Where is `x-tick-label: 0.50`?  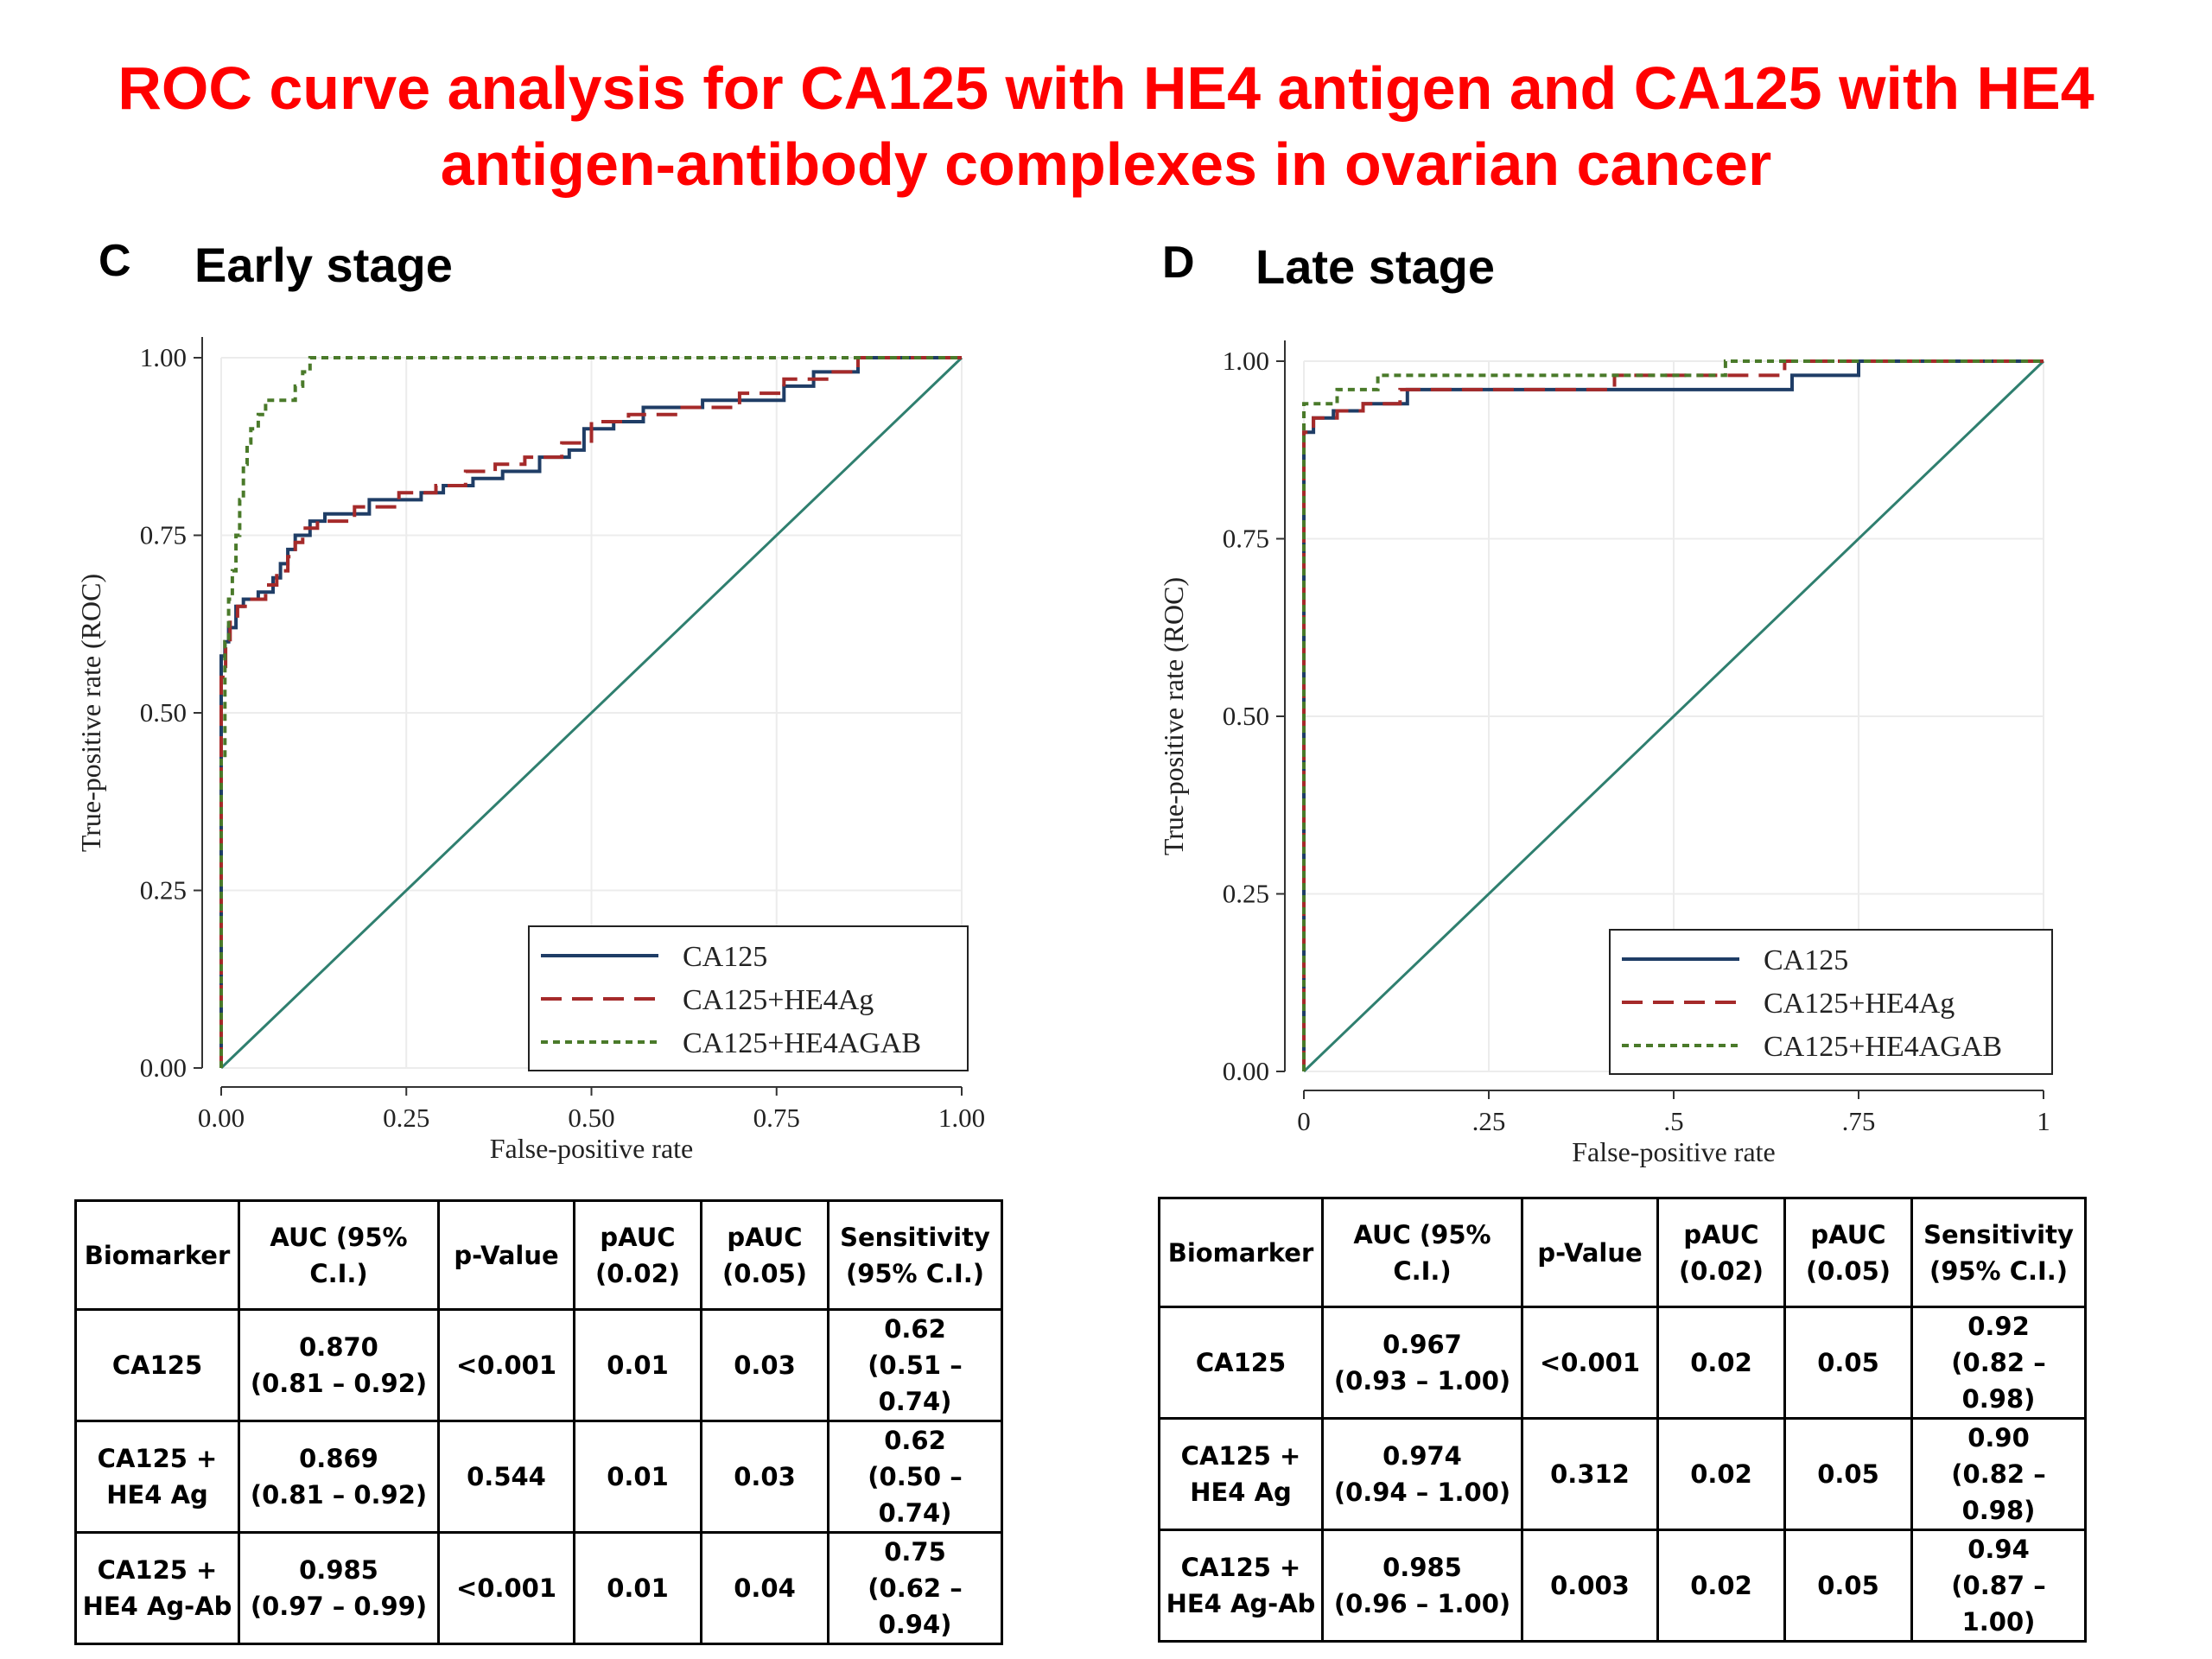
x-tick-label: 0.50 is located at coordinates (591, 1118).